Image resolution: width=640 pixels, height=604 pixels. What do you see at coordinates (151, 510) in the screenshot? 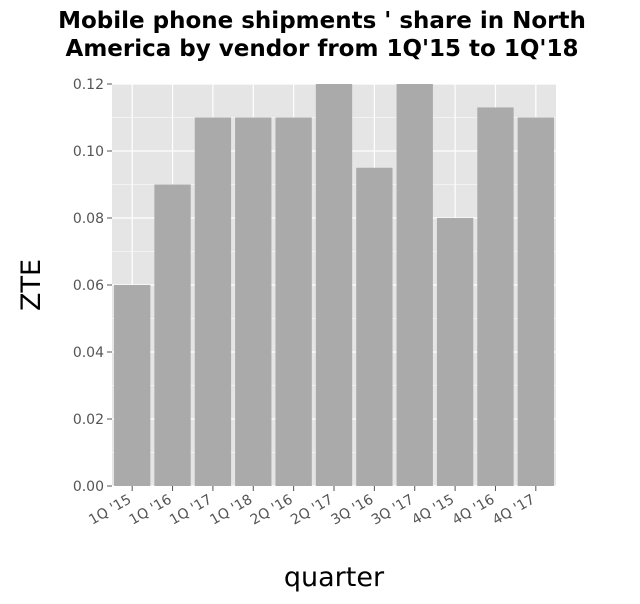
I see `x-tick-label: 1Q '16` at bounding box center [151, 510].